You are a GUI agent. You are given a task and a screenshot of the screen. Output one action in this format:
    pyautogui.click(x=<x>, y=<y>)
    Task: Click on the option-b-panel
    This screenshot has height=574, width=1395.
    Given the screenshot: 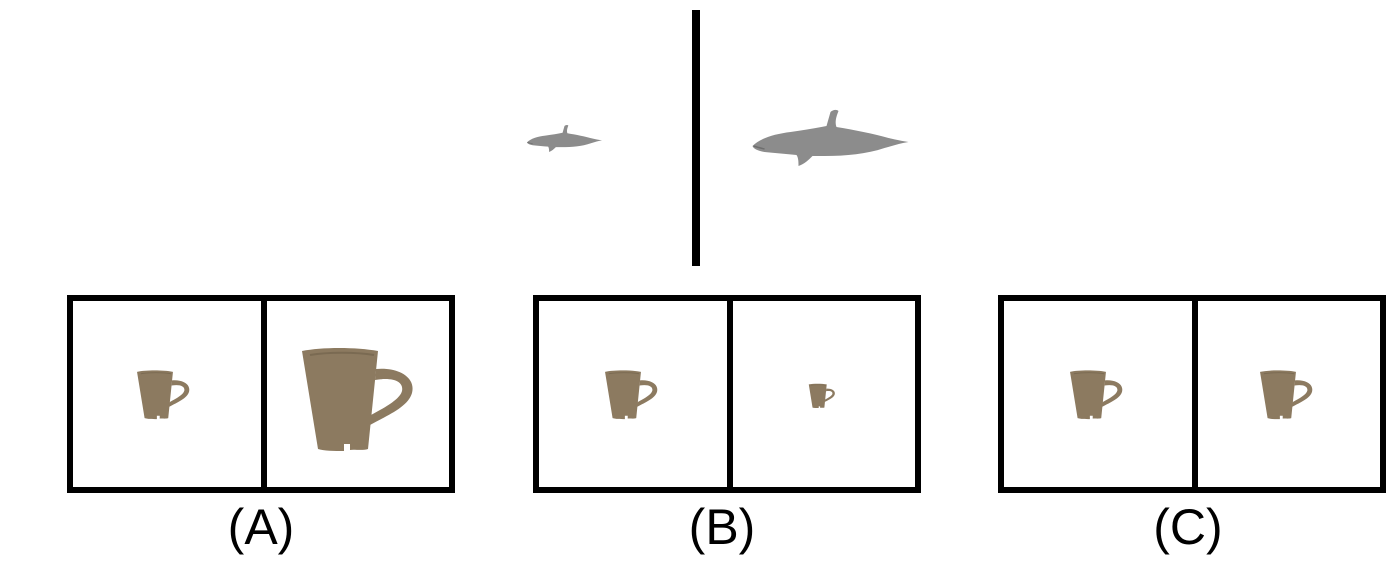 What is the action you would take?
    pyautogui.click(x=727, y=394)
    